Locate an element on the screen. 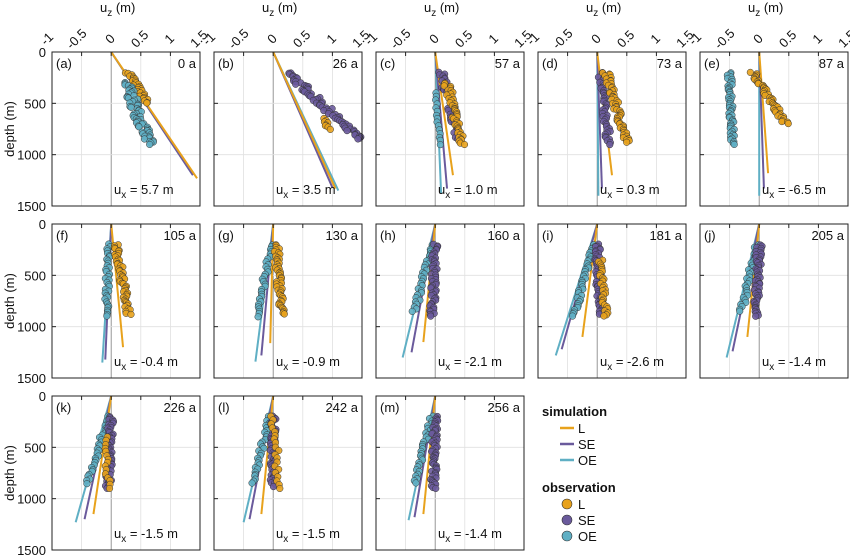  panel-time: 105 a is located at coordinates (179, 235).